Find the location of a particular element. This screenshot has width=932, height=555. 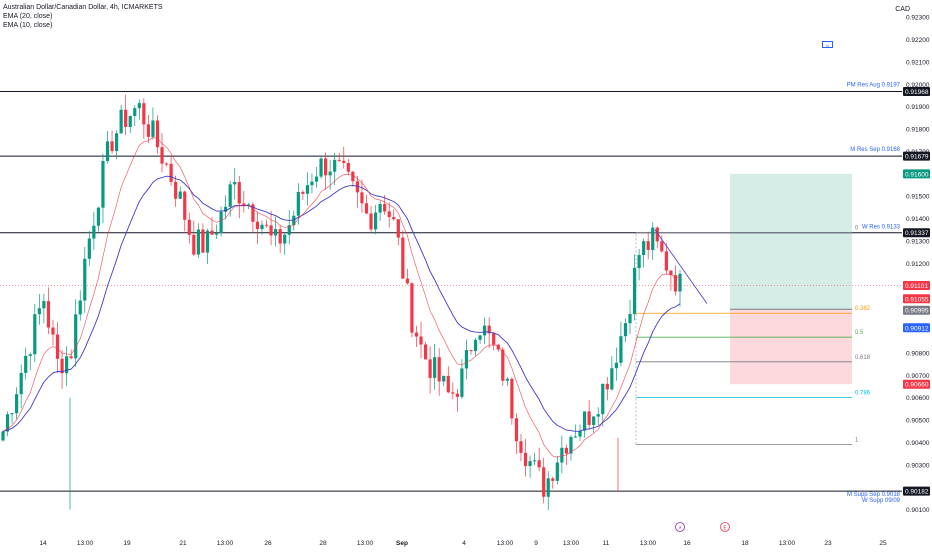

price-tag-text: 0.91679 is located at coordinates (917, 157).